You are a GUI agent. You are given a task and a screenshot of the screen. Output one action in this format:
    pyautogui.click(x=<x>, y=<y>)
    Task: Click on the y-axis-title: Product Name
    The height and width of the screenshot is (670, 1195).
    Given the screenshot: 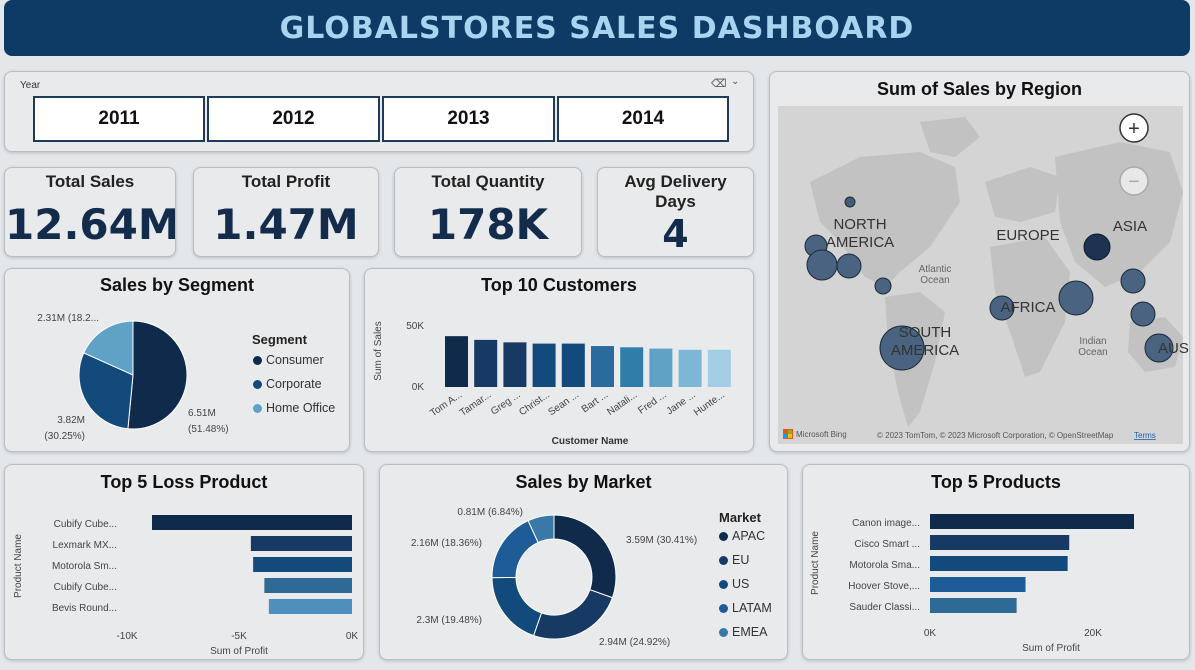 What is the action you would take?
    pyautogui.click(x=18, y=566)
    